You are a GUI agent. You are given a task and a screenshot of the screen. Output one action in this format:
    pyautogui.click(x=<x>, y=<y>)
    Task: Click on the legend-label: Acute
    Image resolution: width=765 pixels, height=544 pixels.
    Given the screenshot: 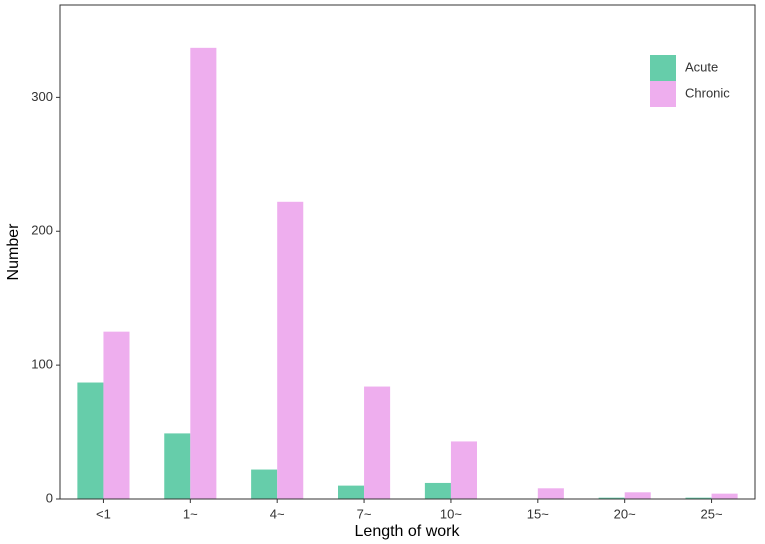 What is the action you would take?
    pyautogui.click(x=701, y=66)
    